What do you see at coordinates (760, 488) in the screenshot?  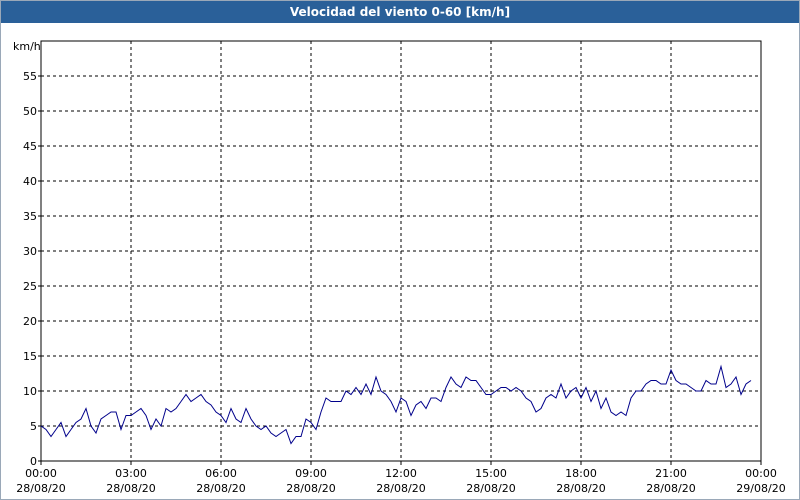 I see `x-tick-date: 29/08/20` at bounding box center [760, 488].